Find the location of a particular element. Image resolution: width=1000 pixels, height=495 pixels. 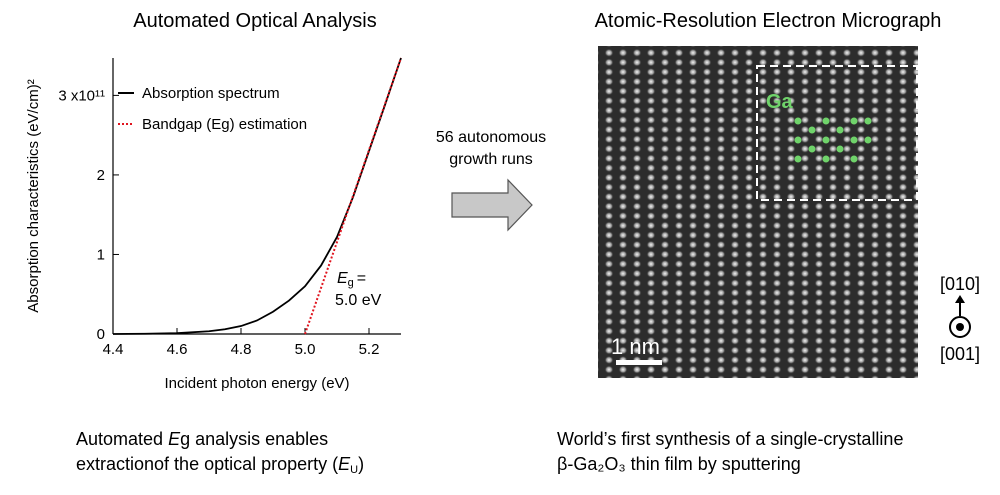

caption-left: Automated Eg analysis enables is located at coordinates (202, 439).